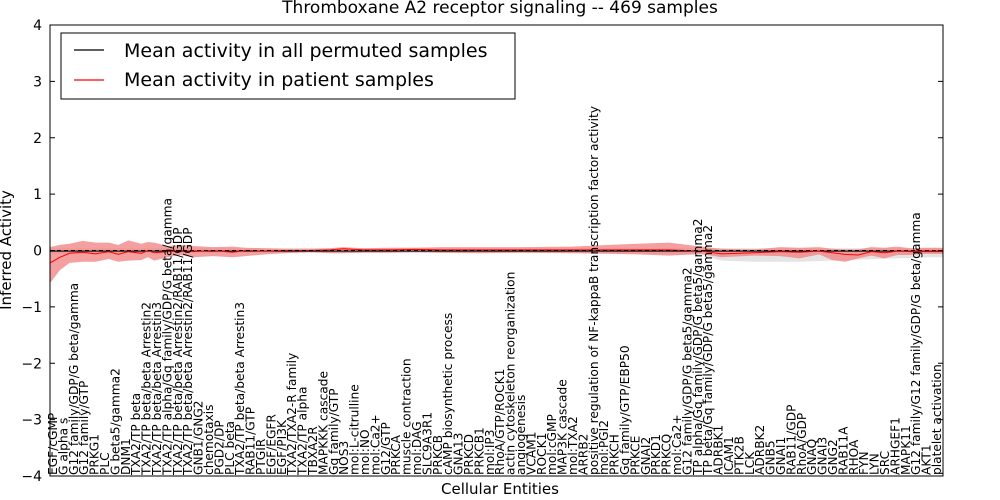 The image size is (1000, 500). Describe the element at coordinates (459, 454) in the screenshot. I see `entity-label: GNA13` at that location.